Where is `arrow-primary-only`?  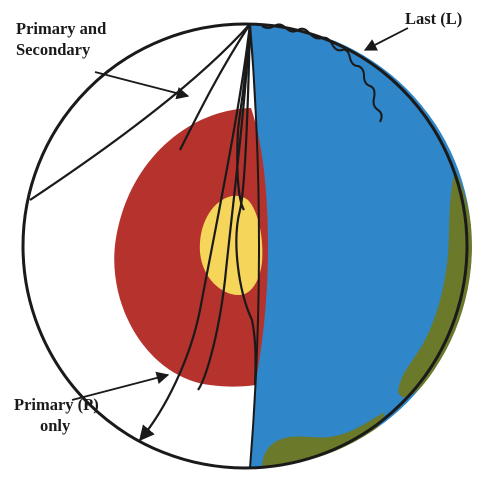
arrow-primary-only is located at coordinates (120, 386).